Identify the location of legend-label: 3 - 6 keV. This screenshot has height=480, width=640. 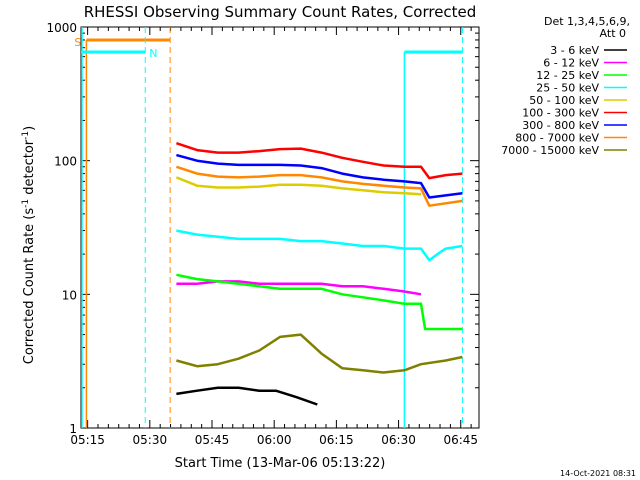
(574, 50).